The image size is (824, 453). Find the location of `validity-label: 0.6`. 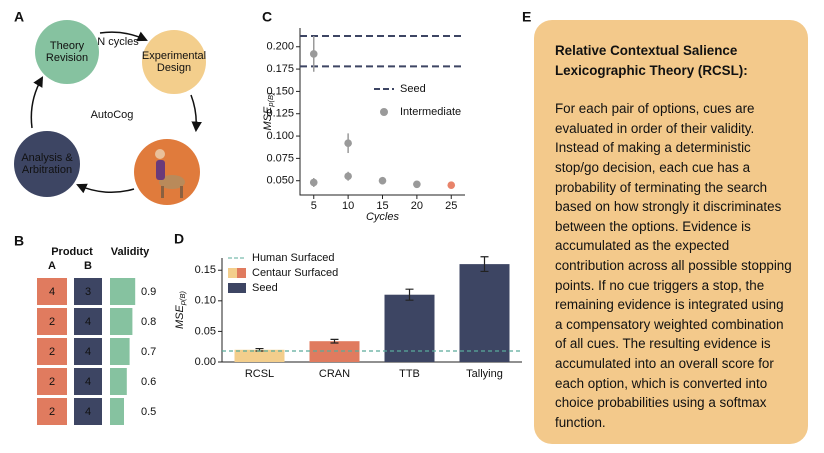

validity-label: 0.6 is located at coordinates (148, 382).